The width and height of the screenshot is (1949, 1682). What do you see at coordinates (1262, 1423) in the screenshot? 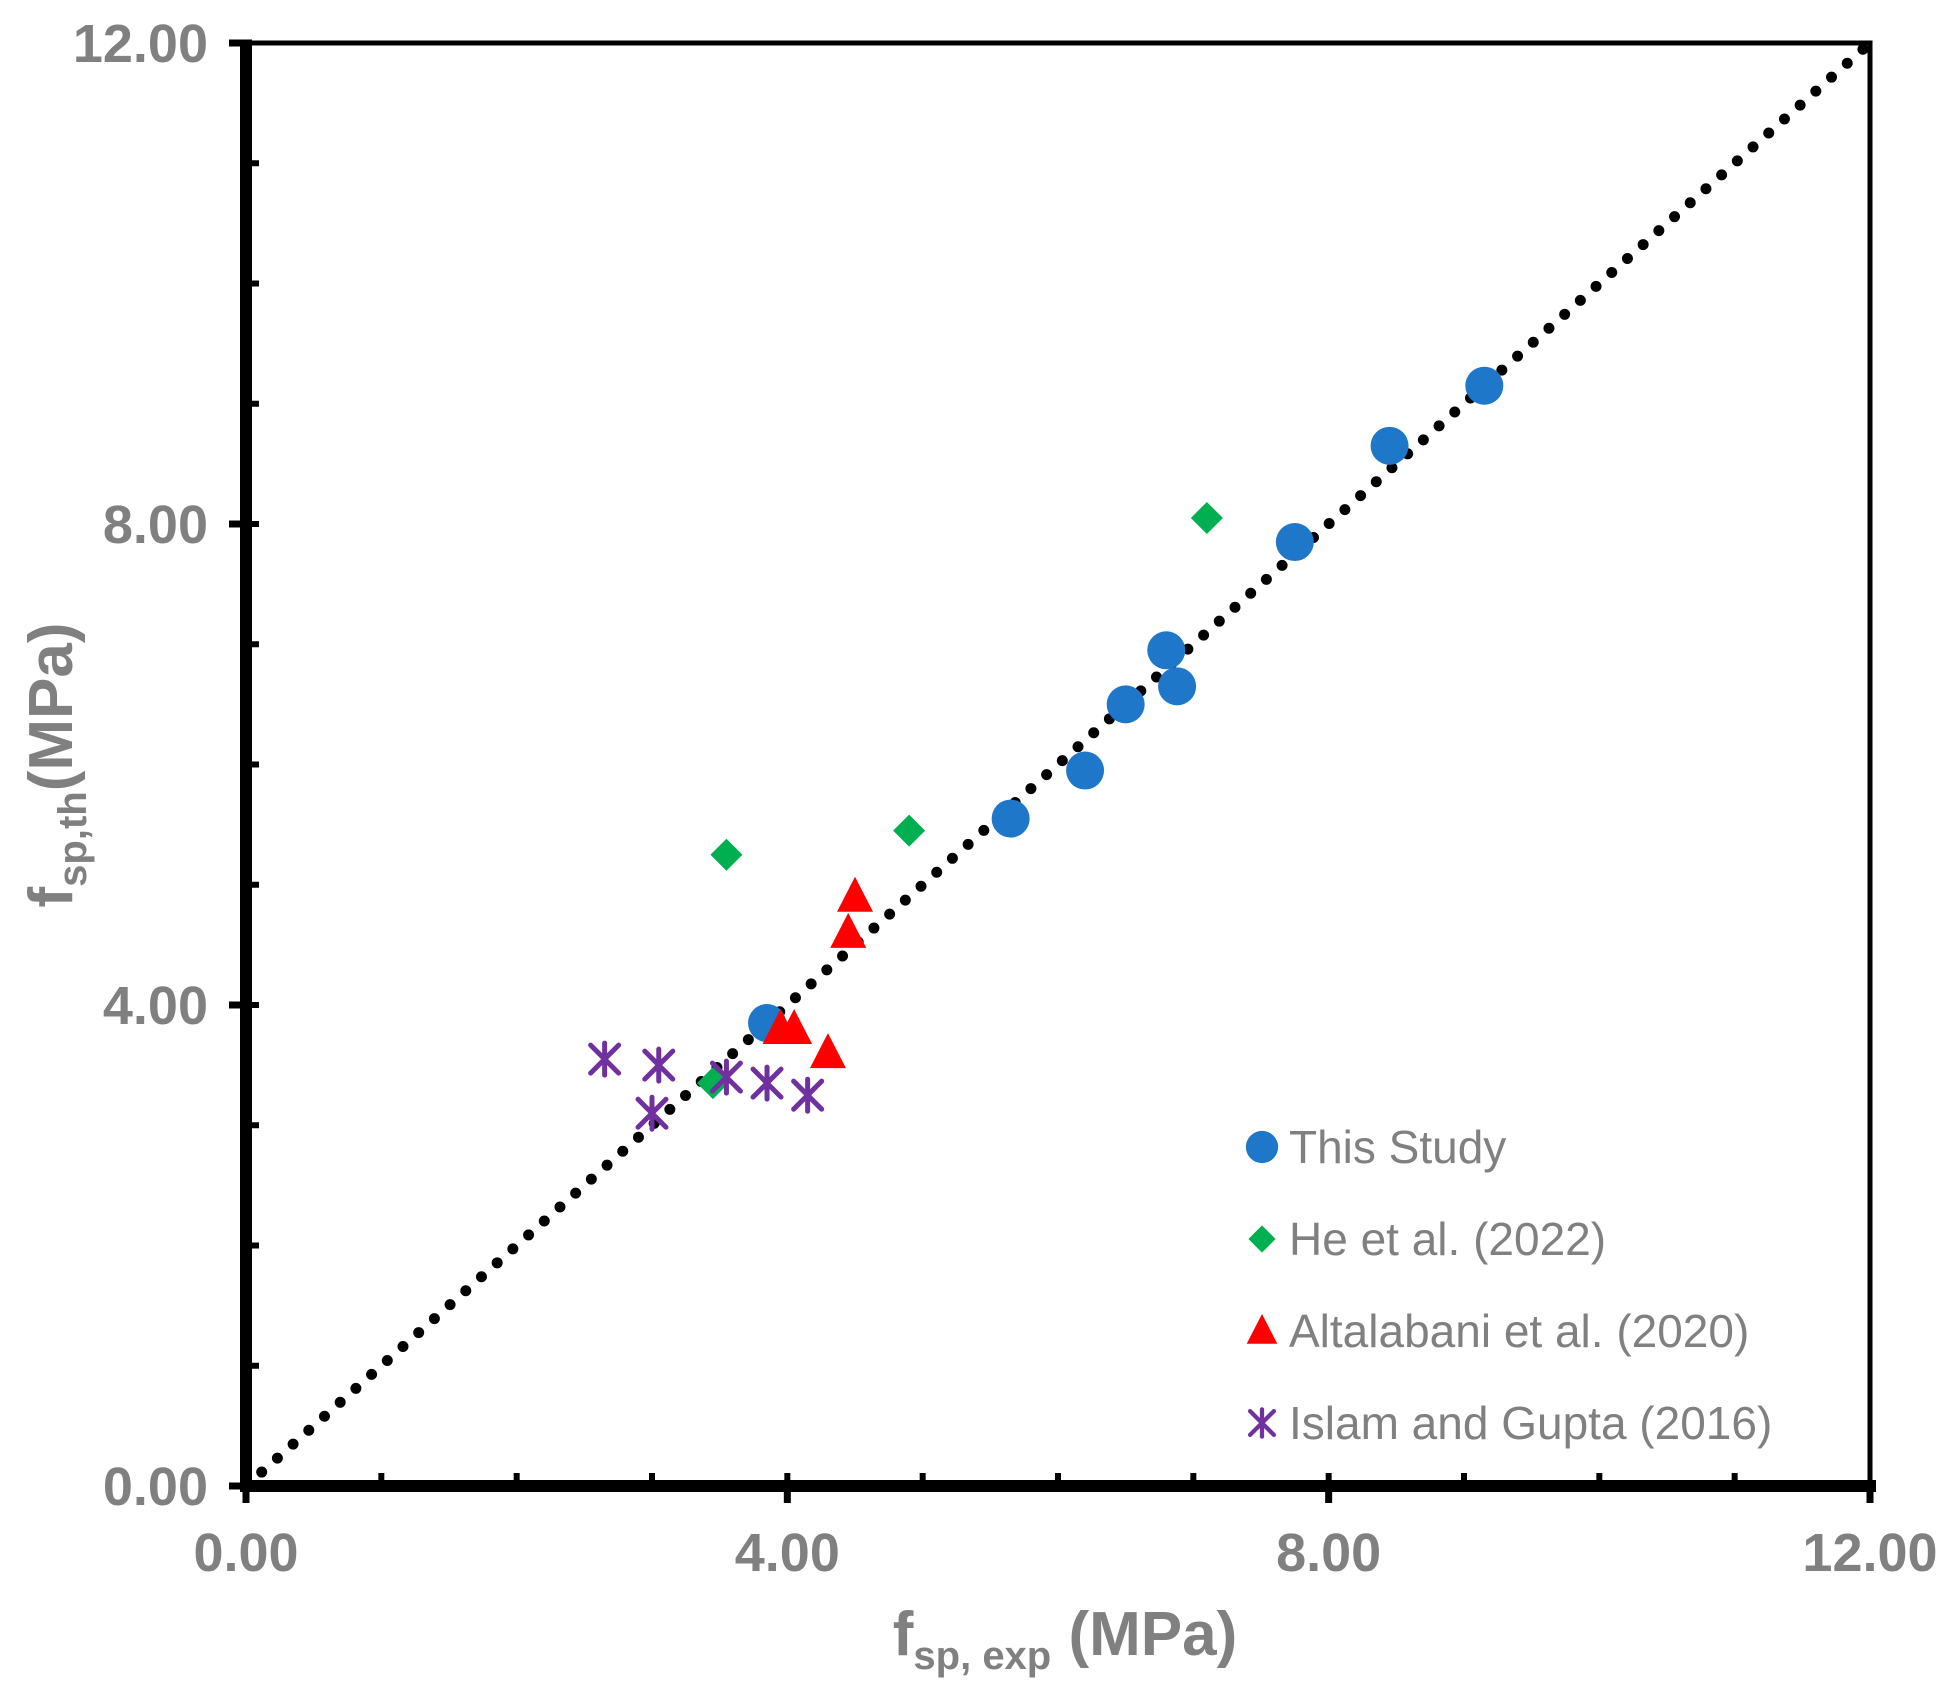
I see `legend-marker-islam-and-gupta-2016` at bounding box center [1262, 1423].